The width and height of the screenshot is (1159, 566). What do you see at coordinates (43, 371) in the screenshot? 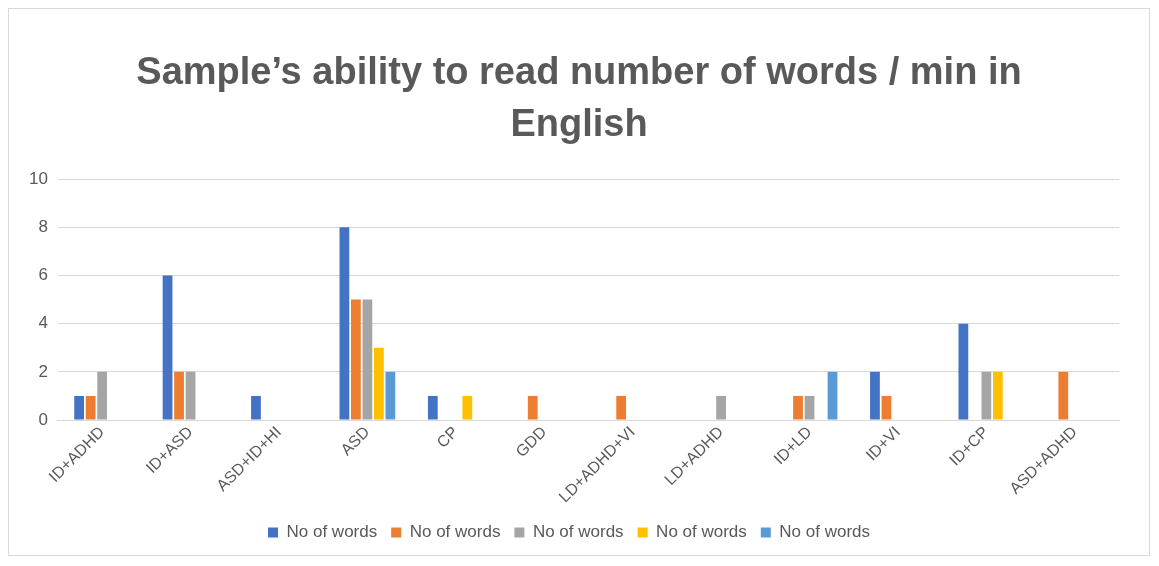
I see `y-tick-label: 2` at bounding box center [43, 371].